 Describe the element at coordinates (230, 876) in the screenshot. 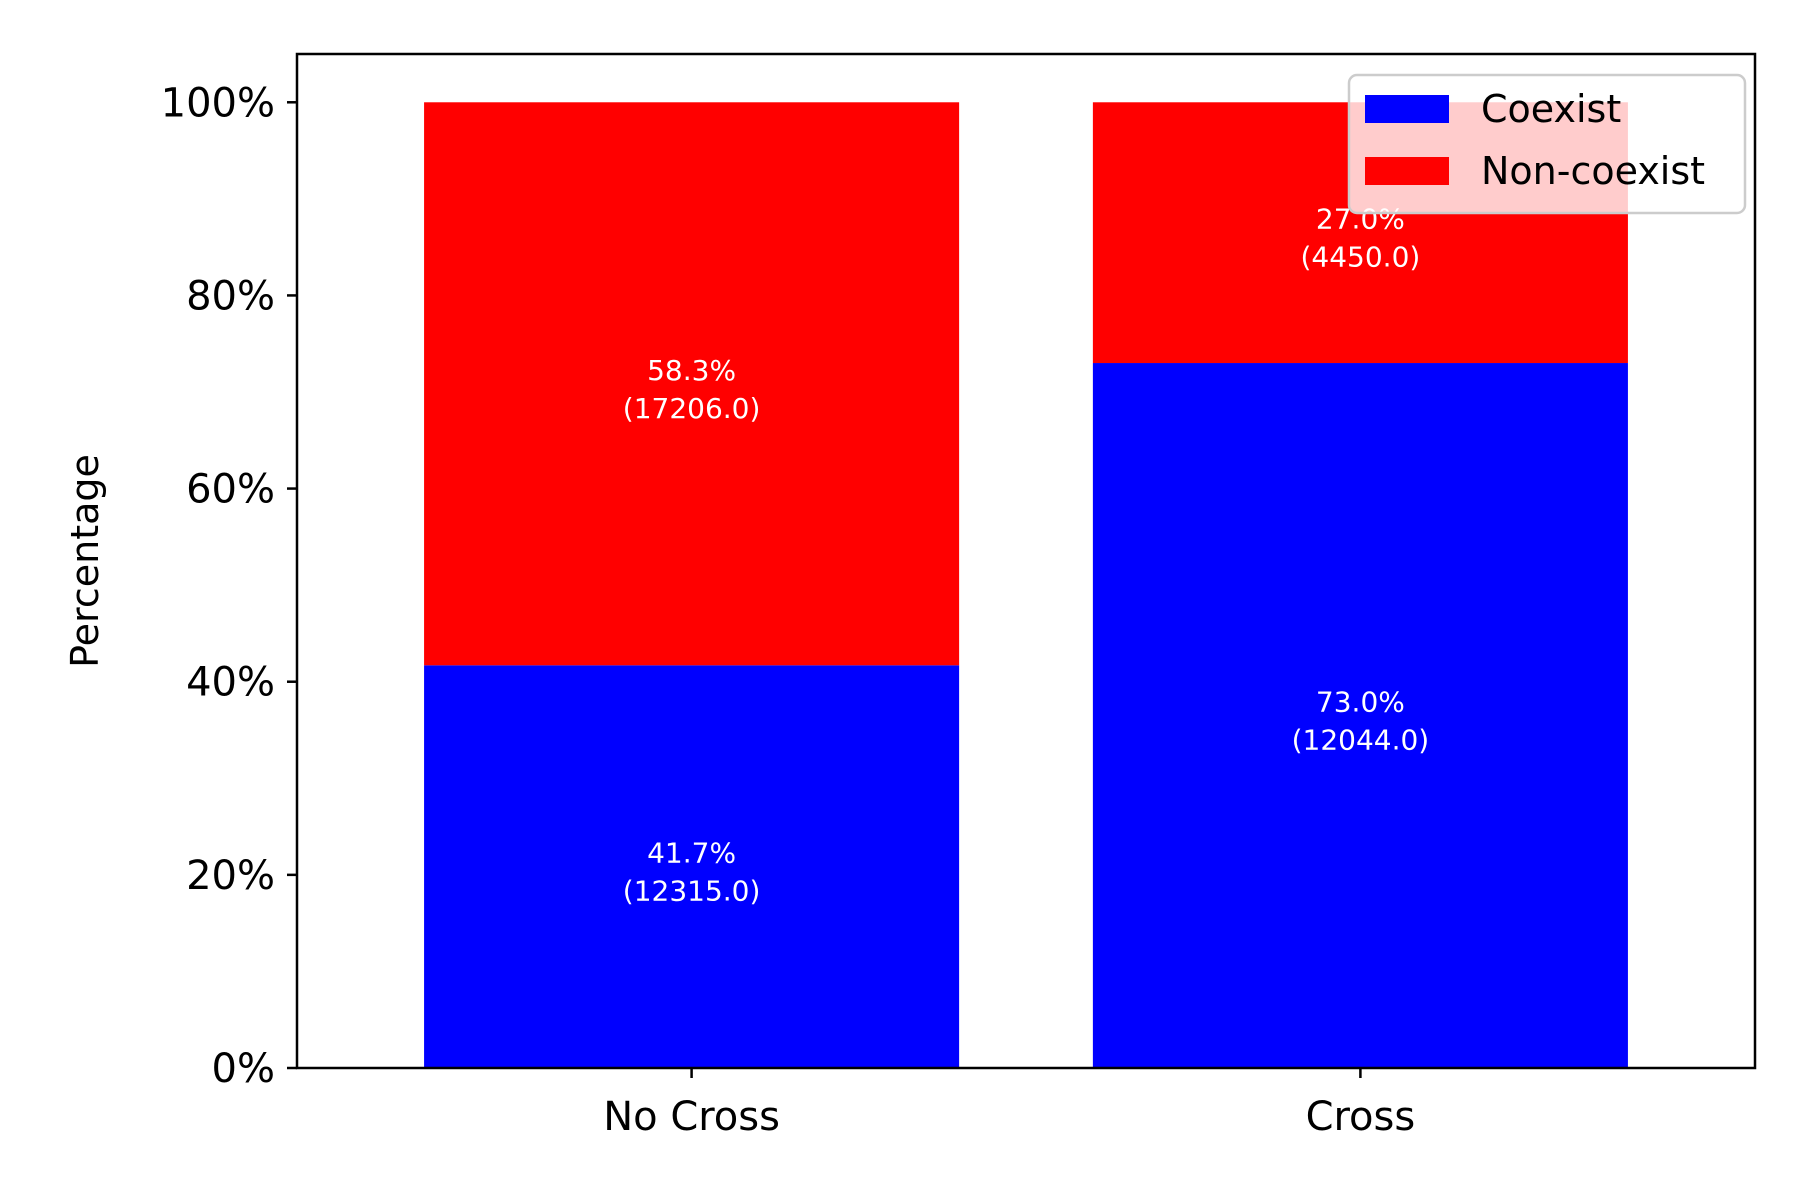

I see `y-tick-label: 20%` at that location.